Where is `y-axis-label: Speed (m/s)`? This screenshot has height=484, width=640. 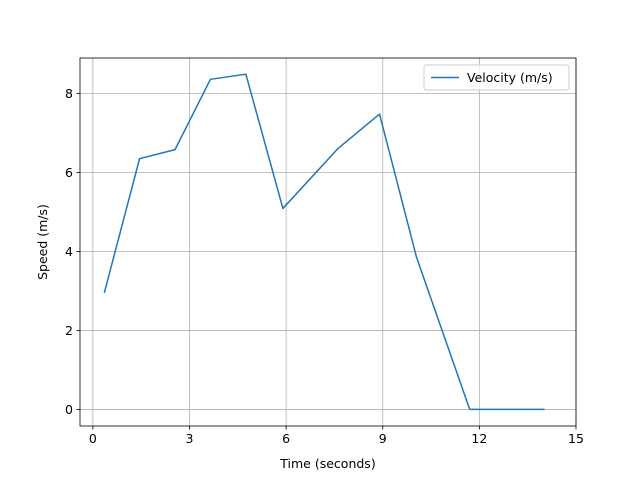 y-axis-label: Speed (m/s) is located at coordinates (42, 242).